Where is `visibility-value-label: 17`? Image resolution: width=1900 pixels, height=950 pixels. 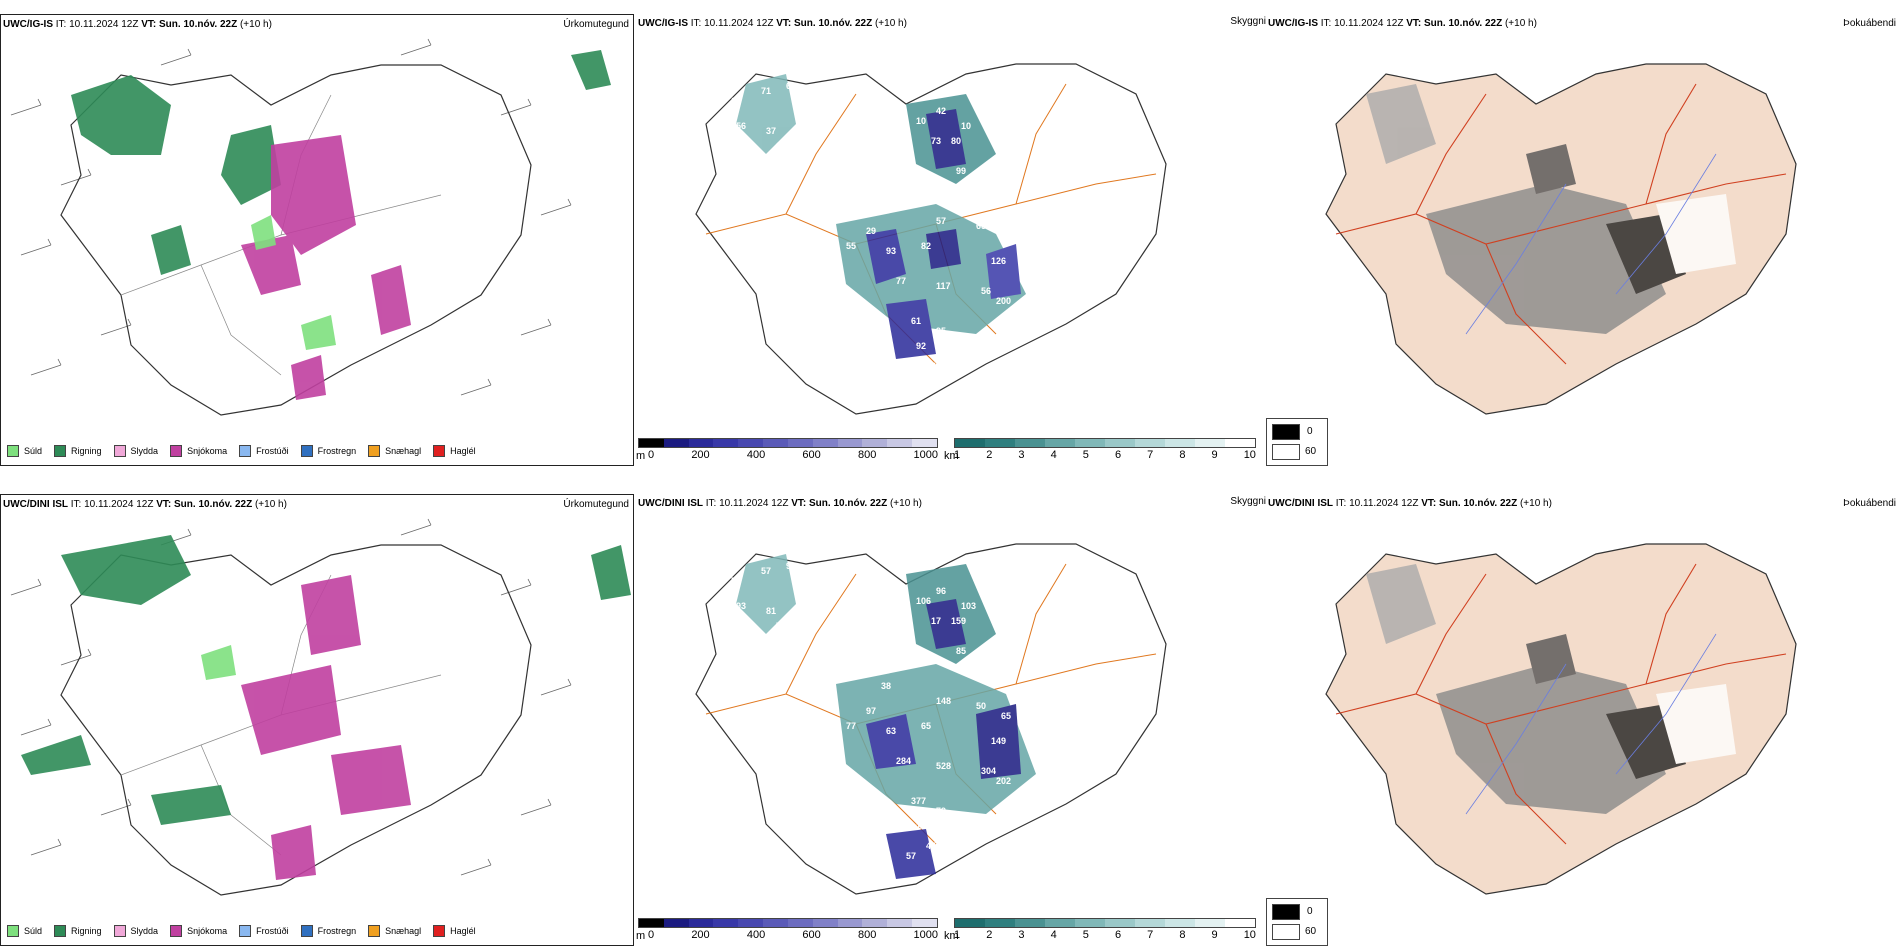
visibility-value-label: 17 is located at coordinates (936, 621).